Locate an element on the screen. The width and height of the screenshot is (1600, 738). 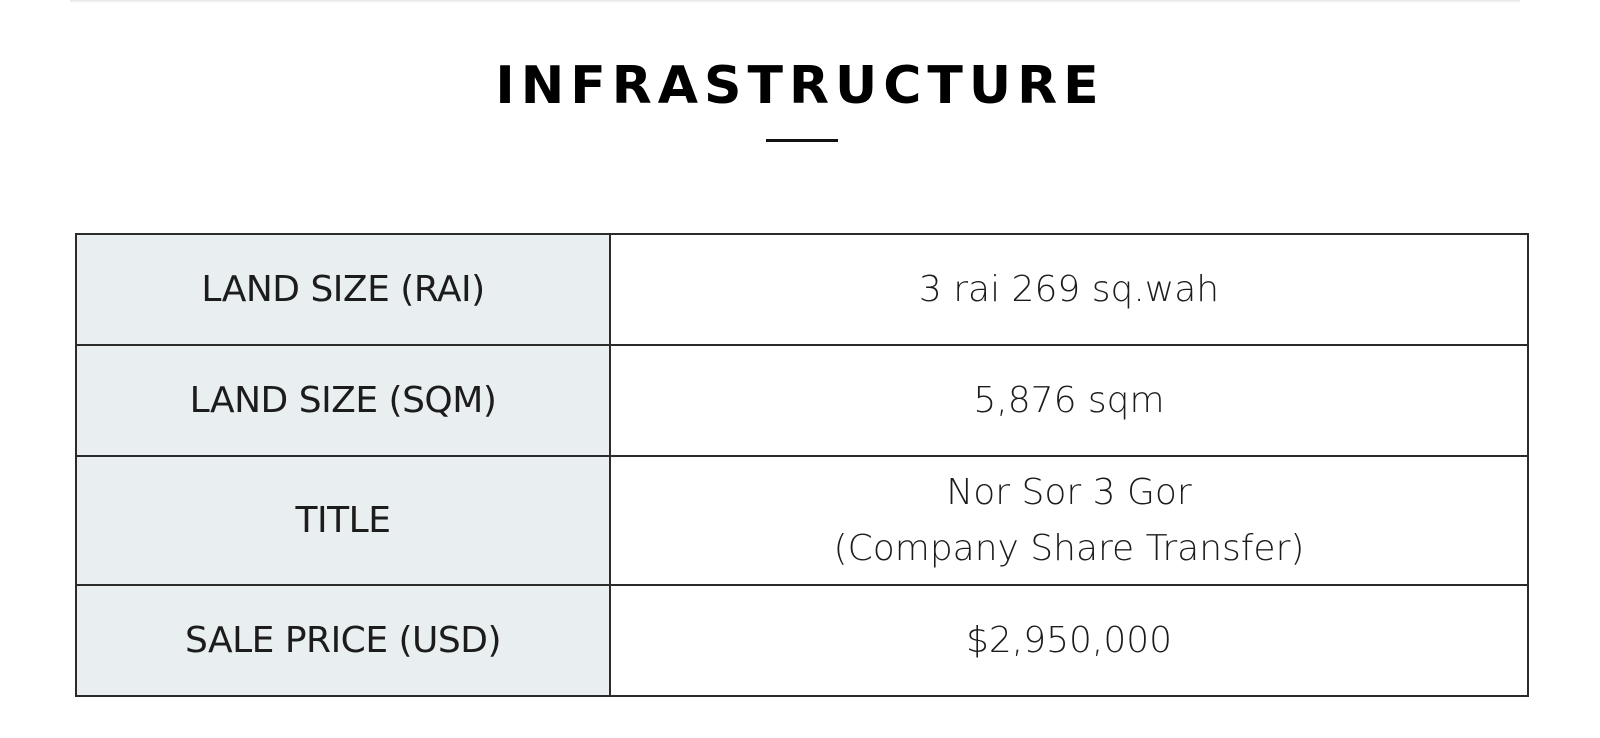
section-title: INFRASTRUCTURE is located at coordinates (800, 85).